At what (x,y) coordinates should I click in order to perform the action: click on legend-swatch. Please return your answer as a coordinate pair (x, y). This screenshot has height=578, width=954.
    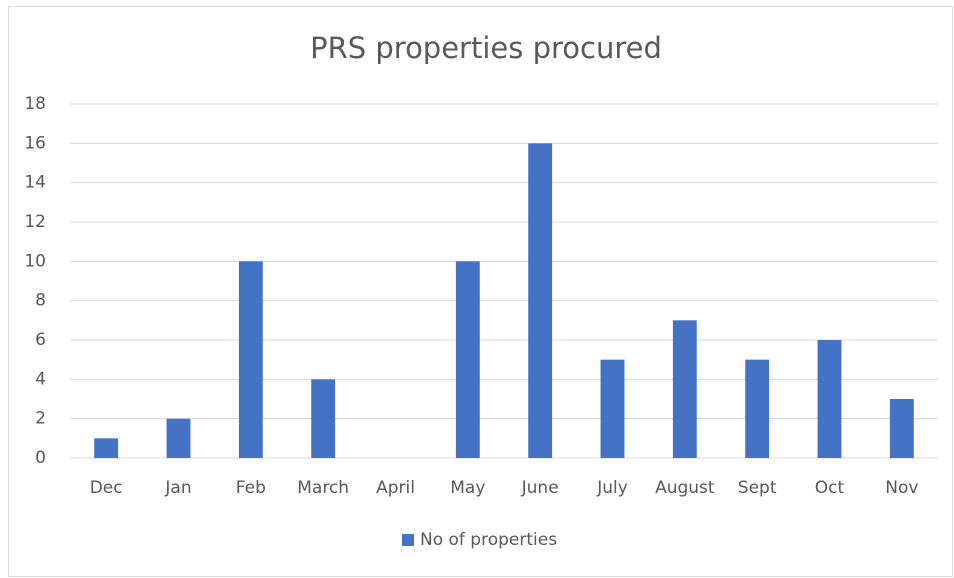
    Looking at the image, I should click on (408, 540).